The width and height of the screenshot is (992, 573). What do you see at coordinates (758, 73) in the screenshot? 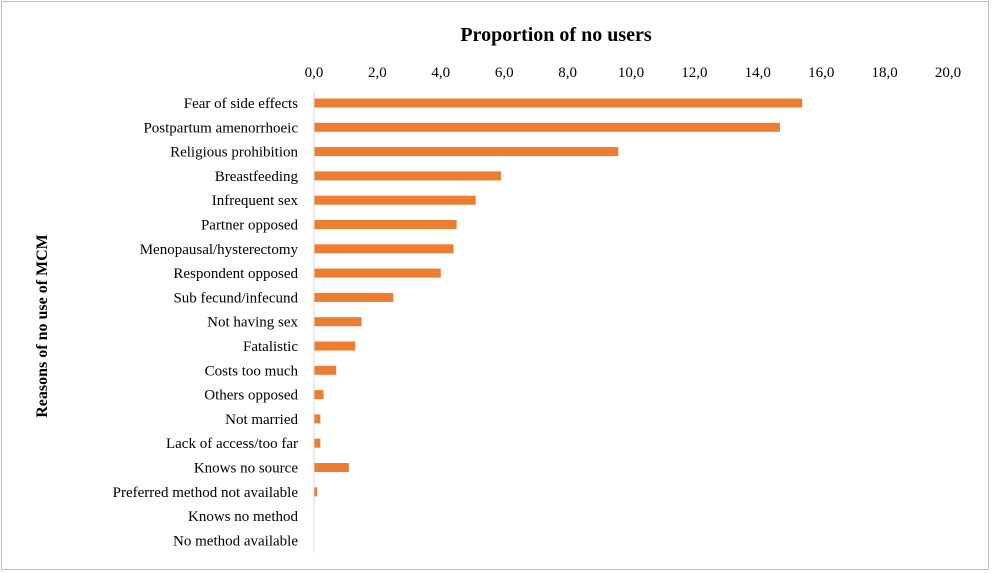
I see `x-tick-label: 14,0` at bounding box center [758, 73].